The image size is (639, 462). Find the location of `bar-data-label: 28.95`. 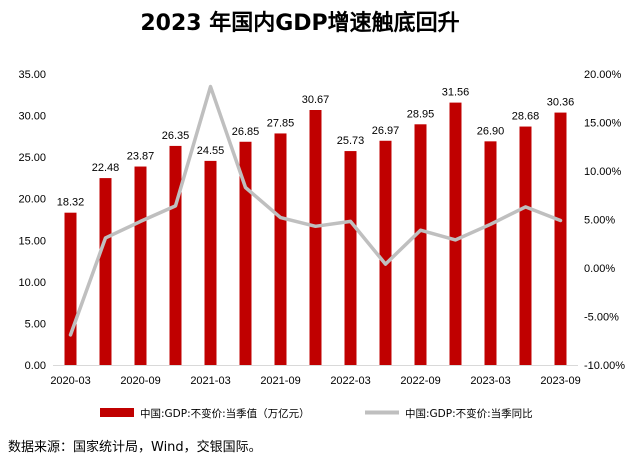

bar-data-label: 28.95 is located at coordinates (421, 114).